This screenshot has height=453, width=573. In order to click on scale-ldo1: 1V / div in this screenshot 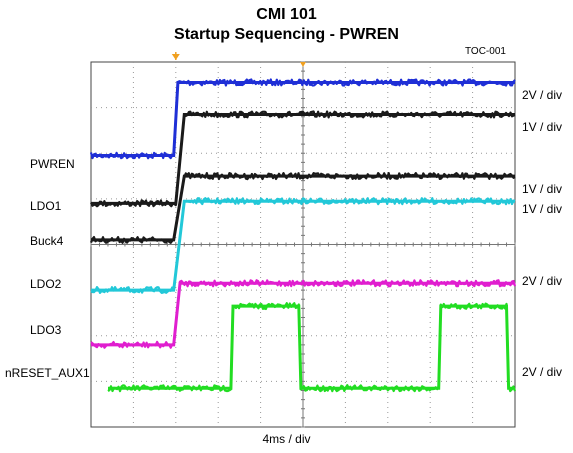, I will do `click(542, 127)`.